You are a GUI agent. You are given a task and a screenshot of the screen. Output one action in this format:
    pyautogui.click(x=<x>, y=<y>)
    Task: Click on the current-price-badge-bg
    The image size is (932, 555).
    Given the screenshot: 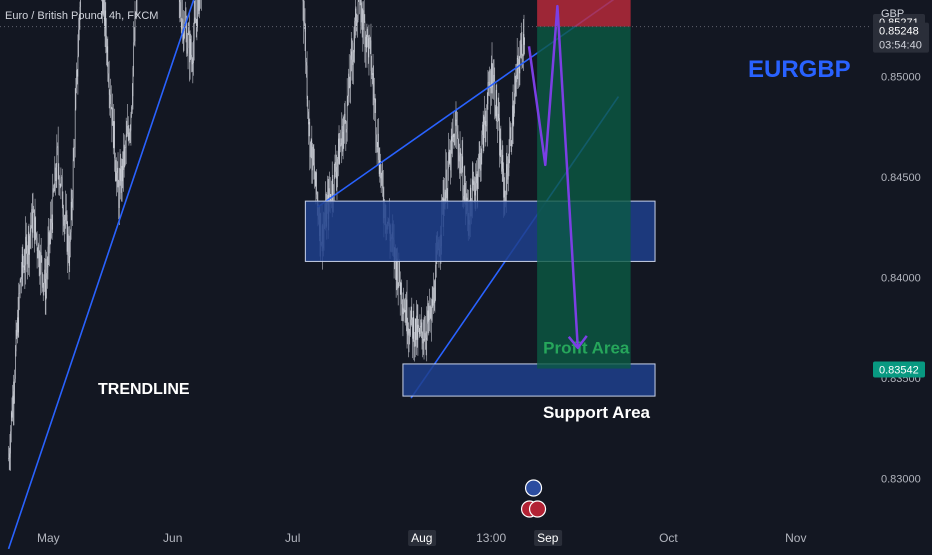 What is the action you would take?
    pyautogui.click(x=901, y=37)
    